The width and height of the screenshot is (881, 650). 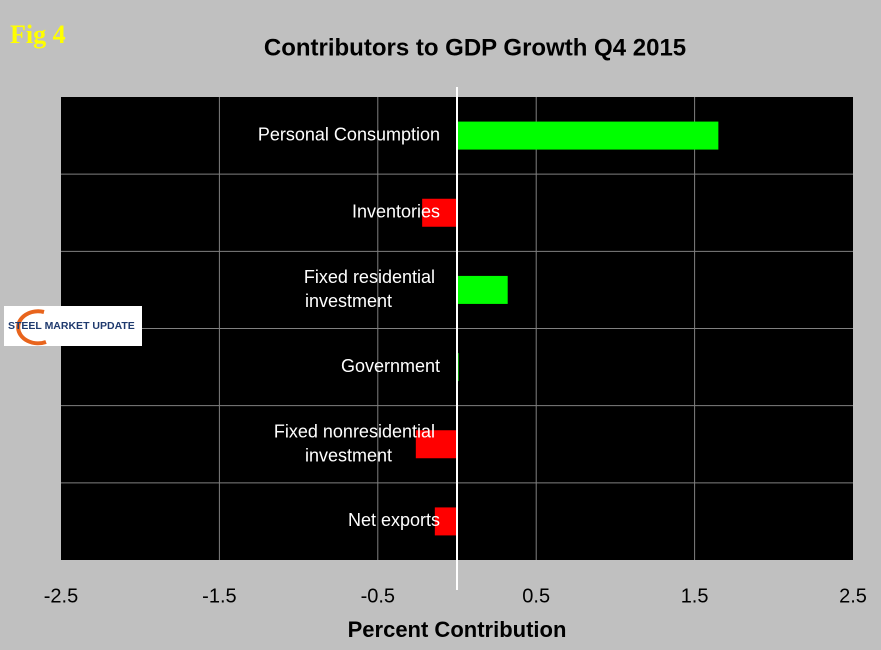 I want to click on x-axis-title: Percent Contribution, so click(x=457, y=629).